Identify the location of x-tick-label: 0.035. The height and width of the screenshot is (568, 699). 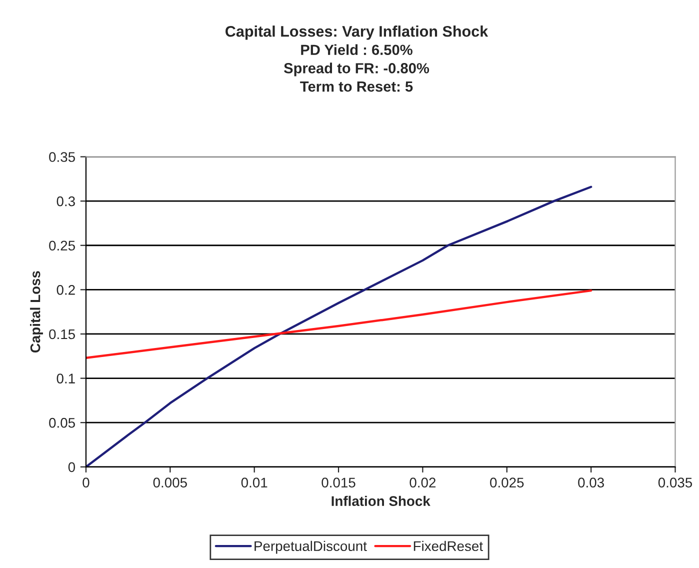
(675, 483).